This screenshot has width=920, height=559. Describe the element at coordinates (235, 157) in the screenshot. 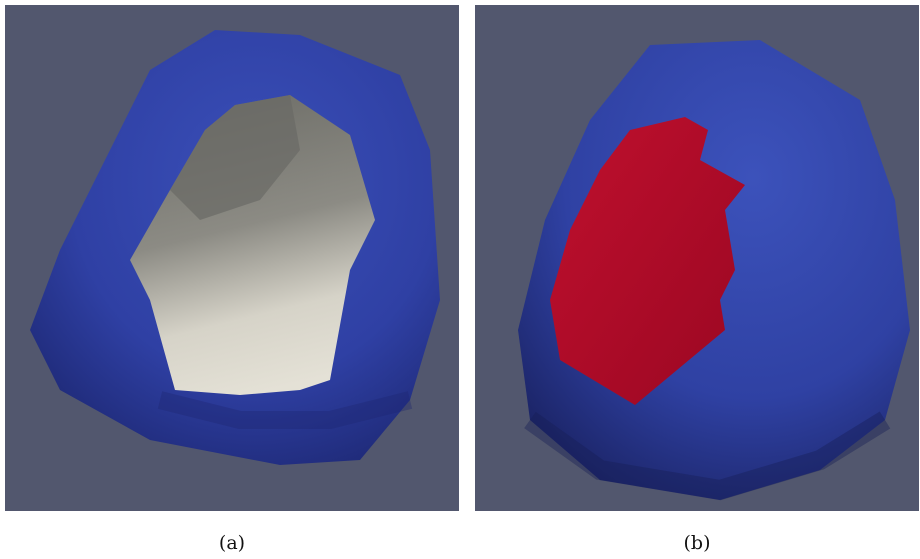

I see `cavity-shadow` at that location.